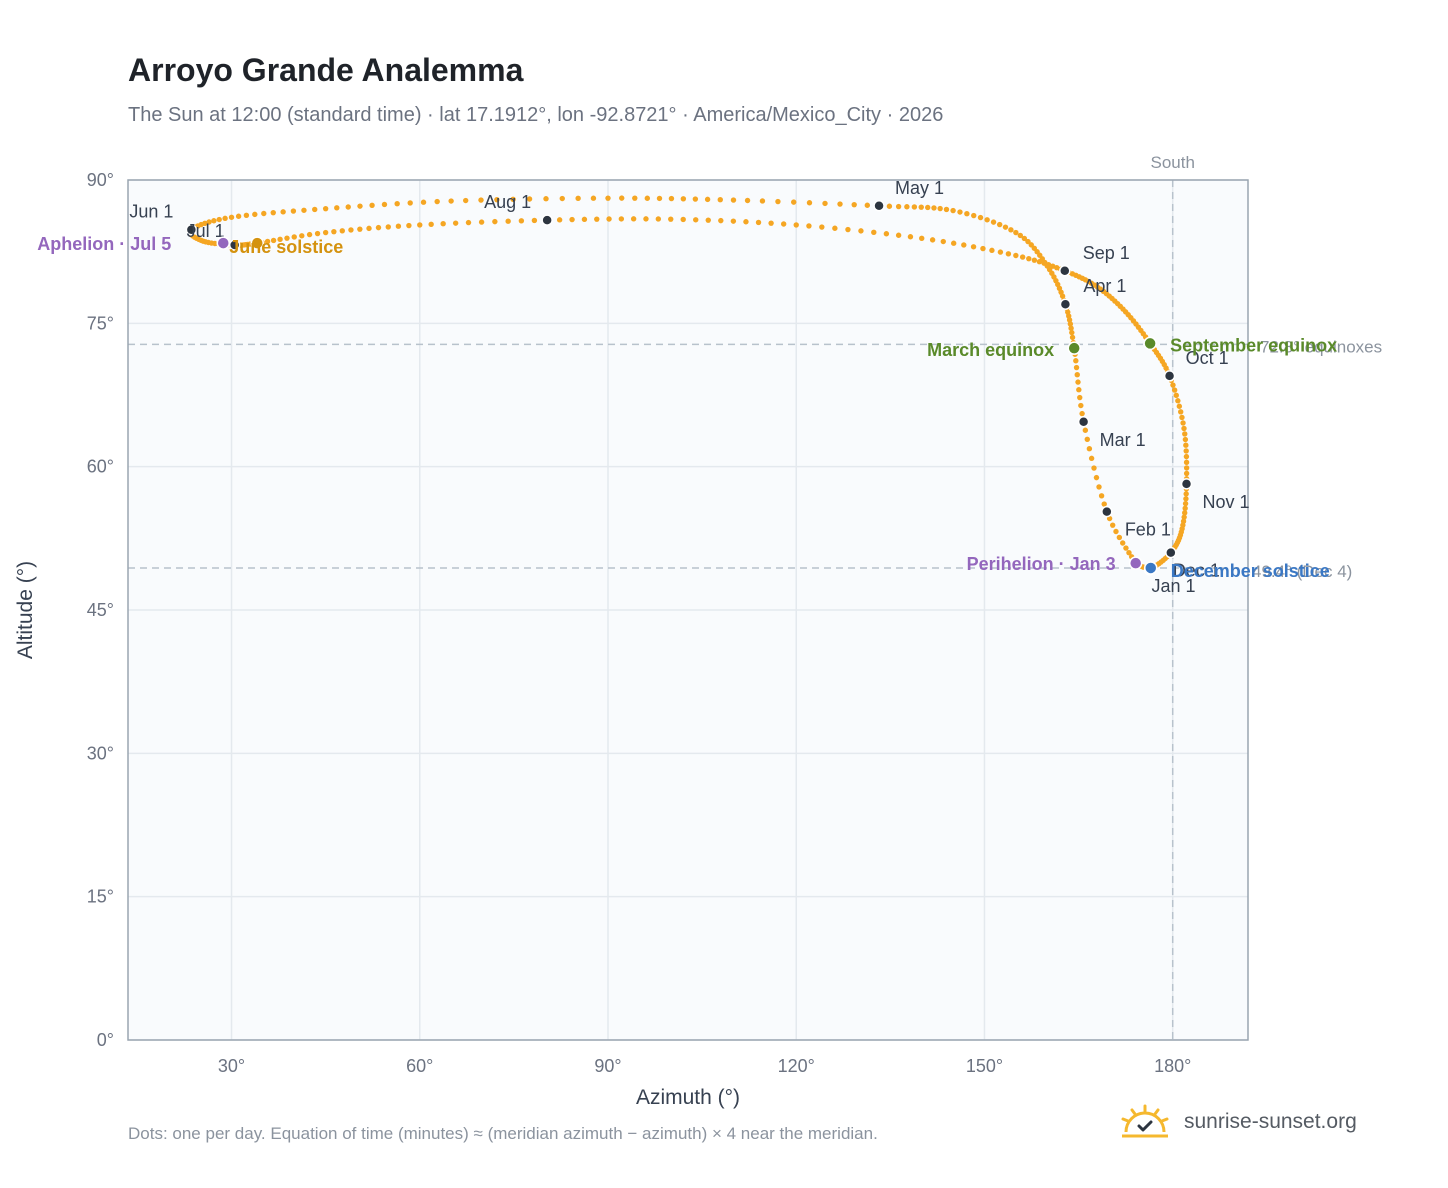 This screenshot has height=1188, width=1448. What do you see at coordinates (105, 1040) in the screenshot?
I see `y-tick-label: 0°` at bounding box center [105, 1040].